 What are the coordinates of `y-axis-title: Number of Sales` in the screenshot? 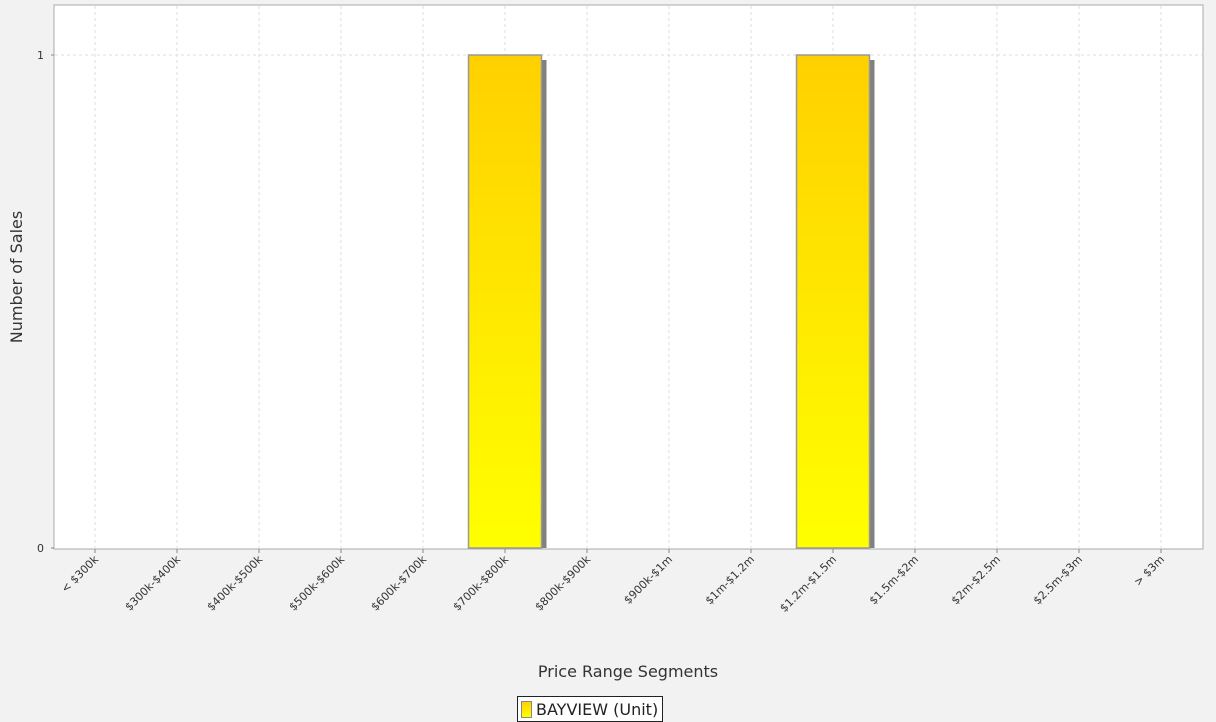 It's located at (16, 277).